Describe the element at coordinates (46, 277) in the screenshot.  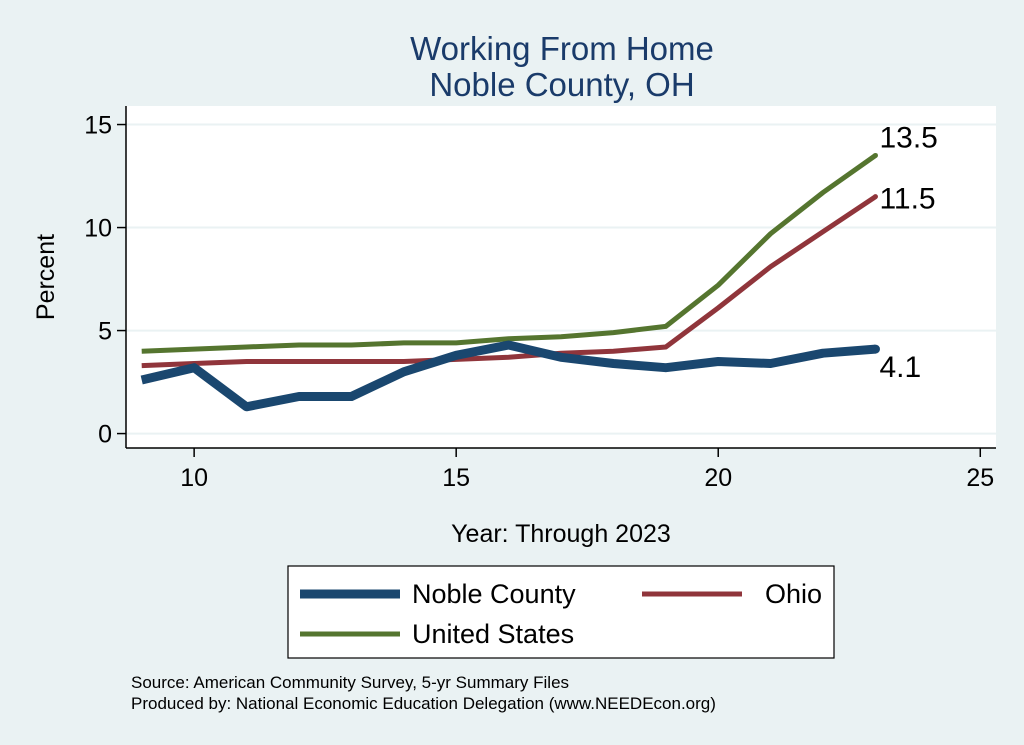
I see `y-axis-label: Percent` at that location.